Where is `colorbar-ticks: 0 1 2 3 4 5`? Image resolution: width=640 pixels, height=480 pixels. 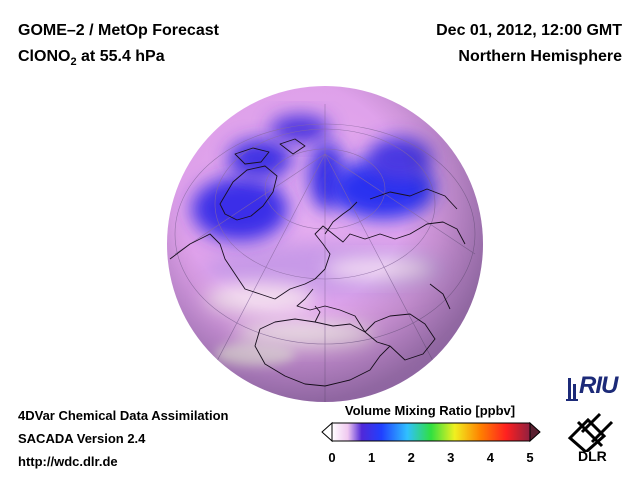 colorbar-ticks: 0 1 2 3 4 5 is located at coordinates (431, 459).